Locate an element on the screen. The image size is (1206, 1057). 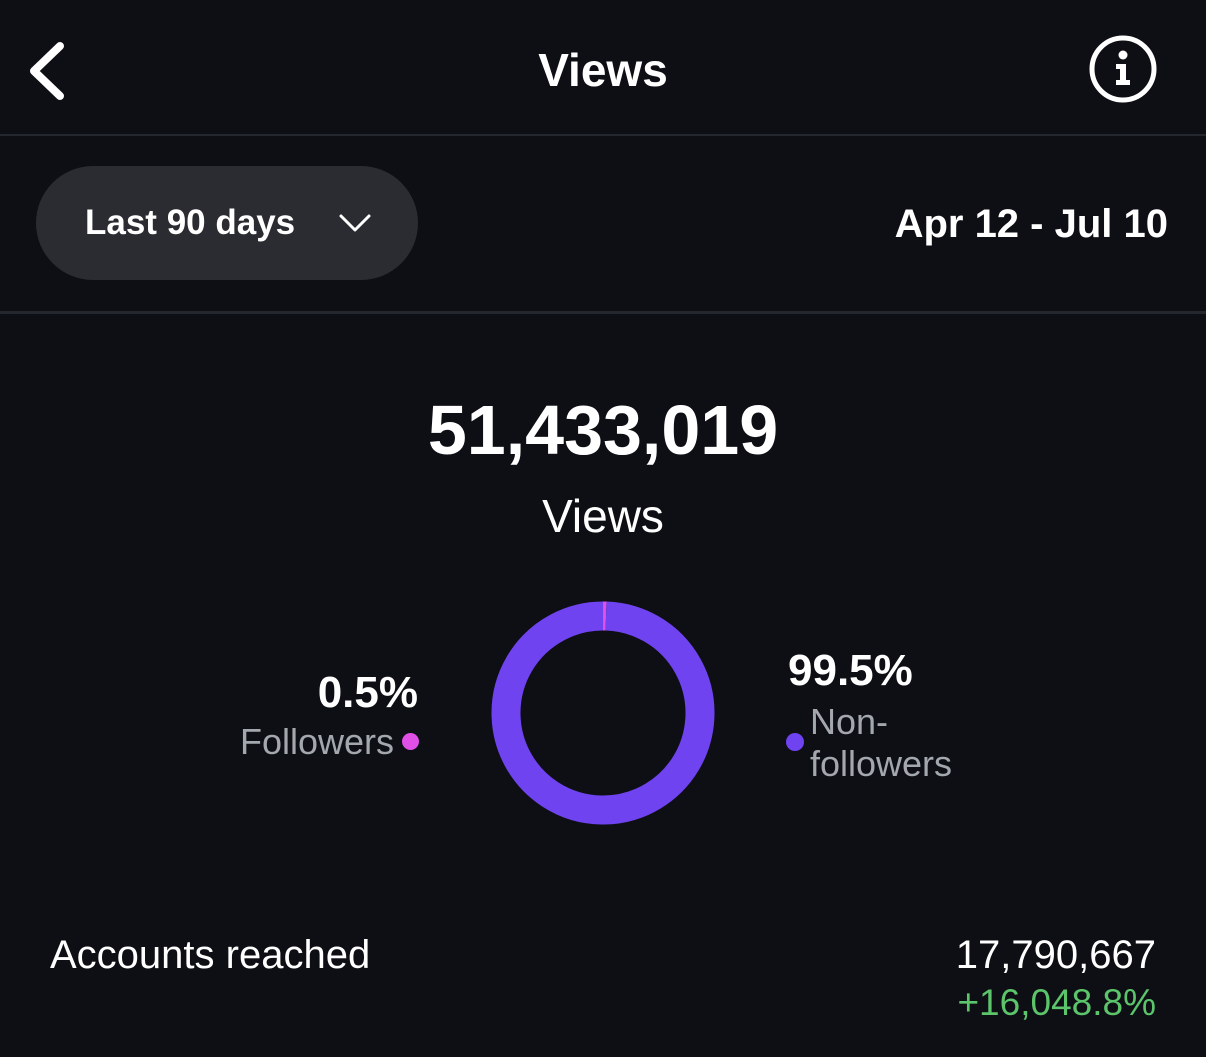
back-button is located at coordinates (47, 71).